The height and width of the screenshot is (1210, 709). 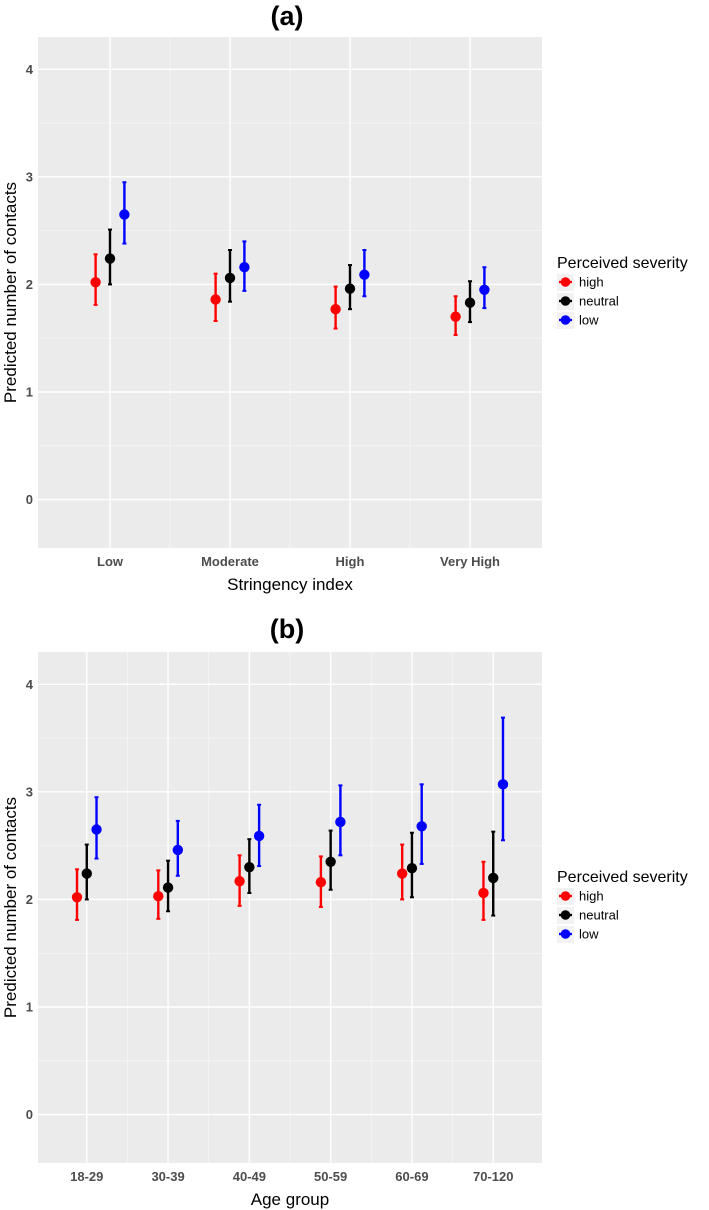 I want to click on data-marks-a, so click(x=290, y=258).